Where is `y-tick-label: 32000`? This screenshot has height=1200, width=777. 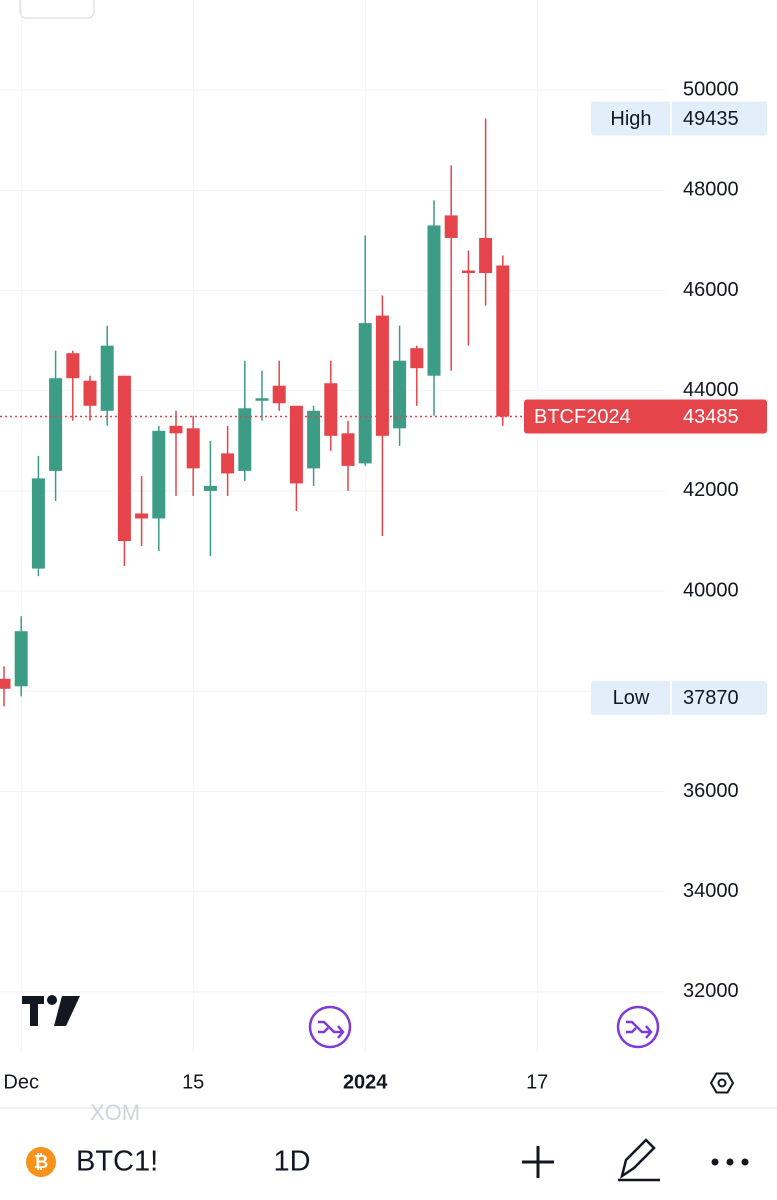
y-tick-label: 32000 is located at coordinates (711, 991).